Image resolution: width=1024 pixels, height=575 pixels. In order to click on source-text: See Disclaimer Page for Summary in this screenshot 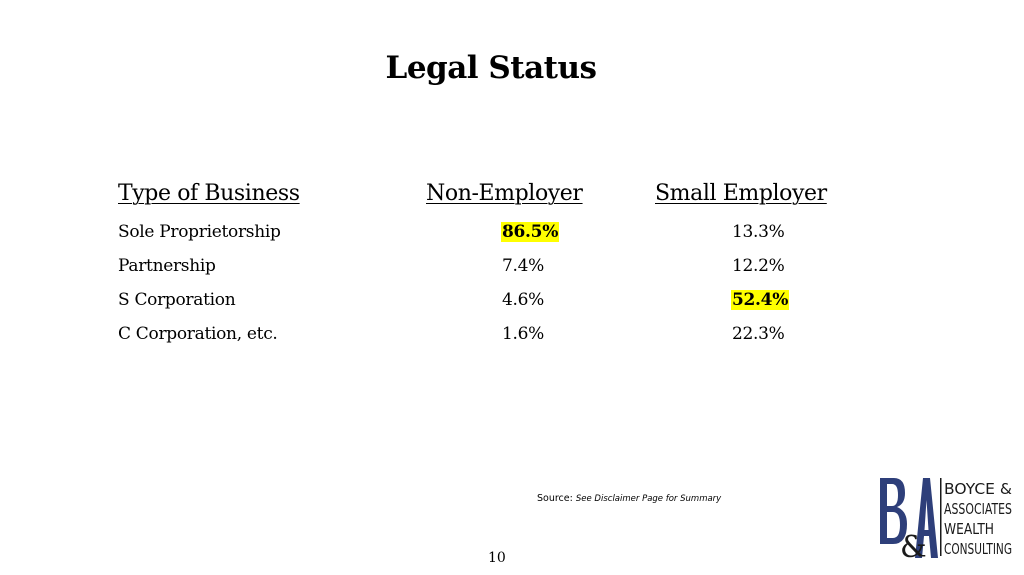, I will do `click(648, 499)`.